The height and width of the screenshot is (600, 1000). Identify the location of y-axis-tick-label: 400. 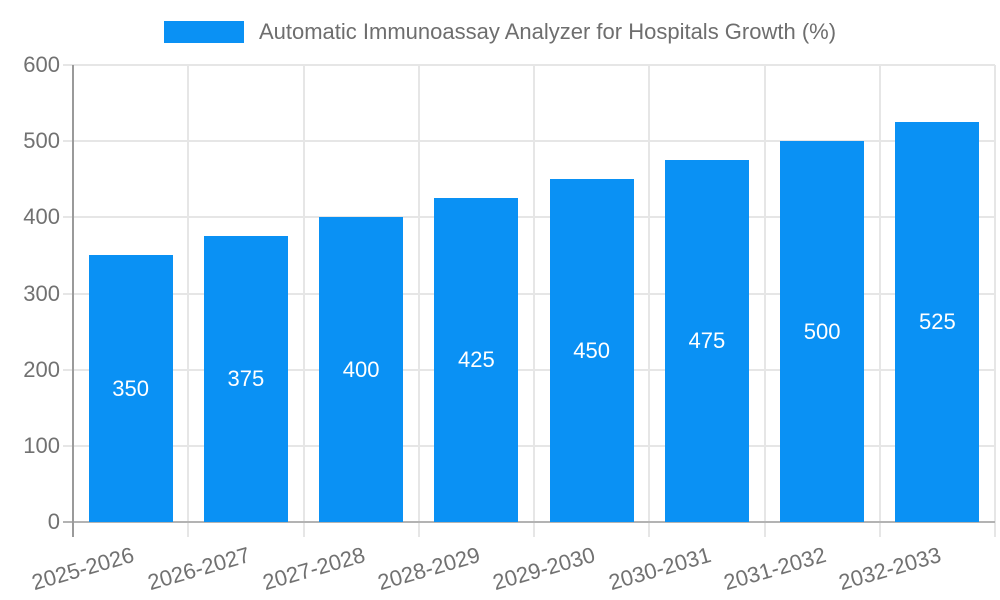
(41, 217).